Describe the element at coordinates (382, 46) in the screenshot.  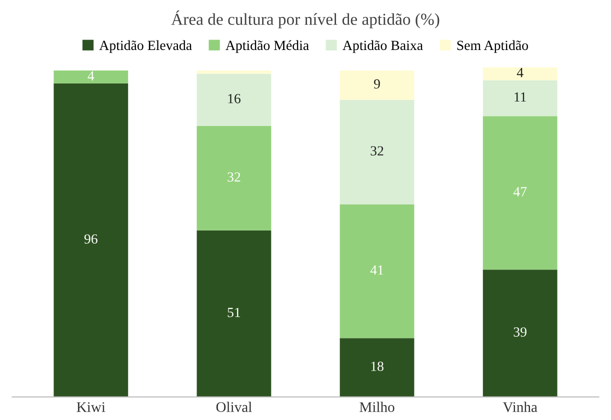
I see `legend-label: Aptidão Baixa` at that location.